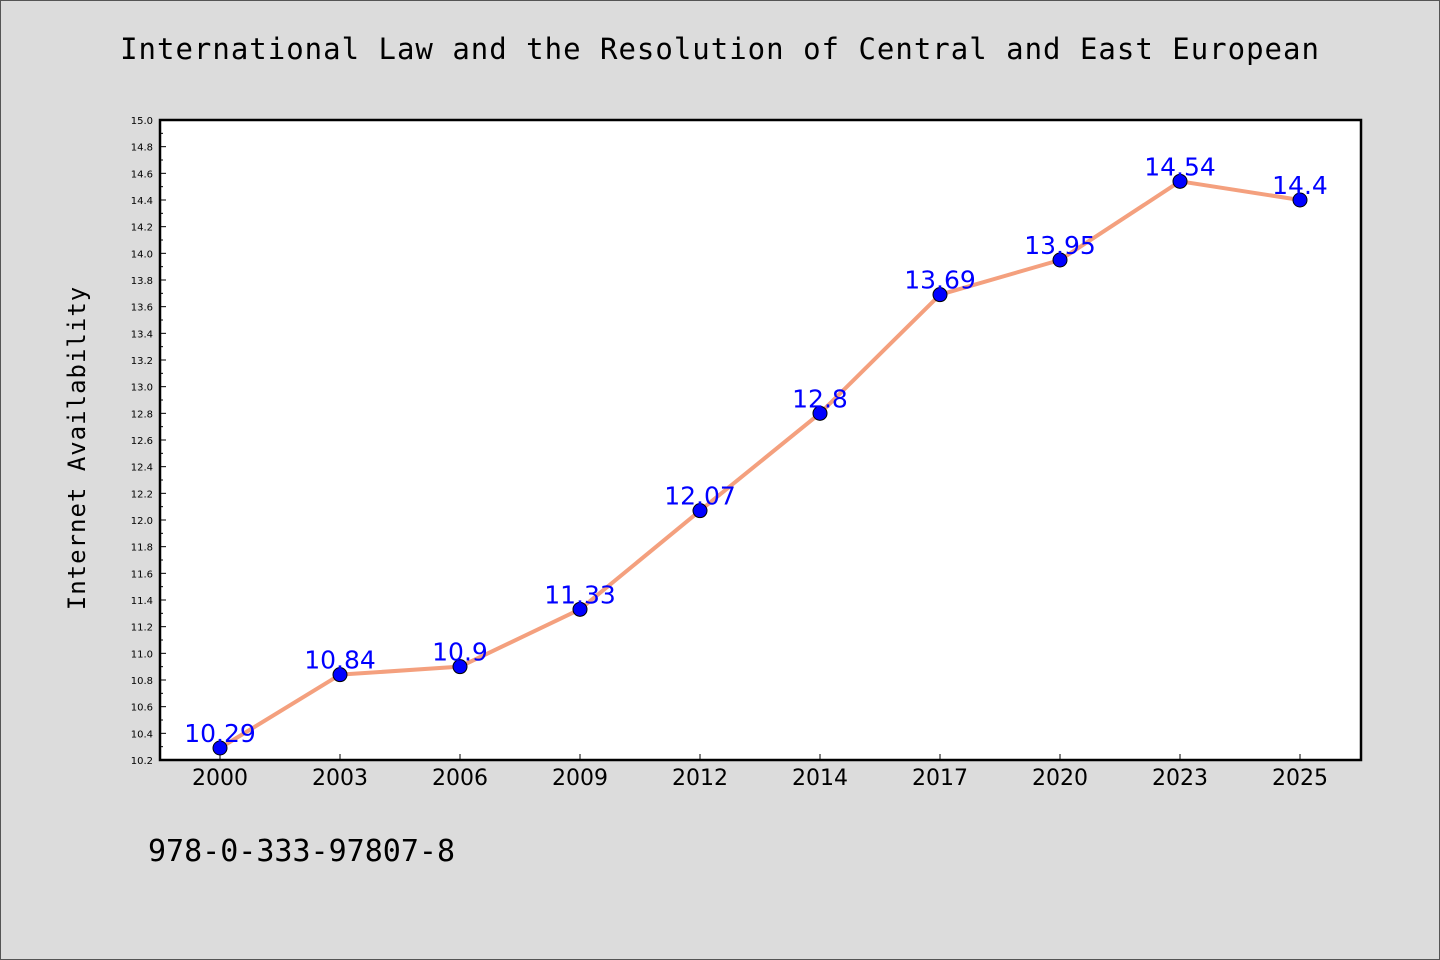 This screenshot has height=960, width=1440. Describe the element at coordinates (940, 778) in the screenshot. I see `x-tick-label: 2017` at that location.